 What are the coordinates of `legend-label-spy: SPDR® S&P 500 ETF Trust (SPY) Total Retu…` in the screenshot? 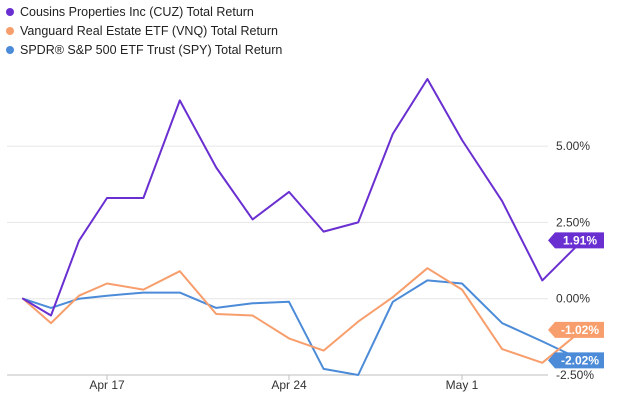 It's located at (151, 49).